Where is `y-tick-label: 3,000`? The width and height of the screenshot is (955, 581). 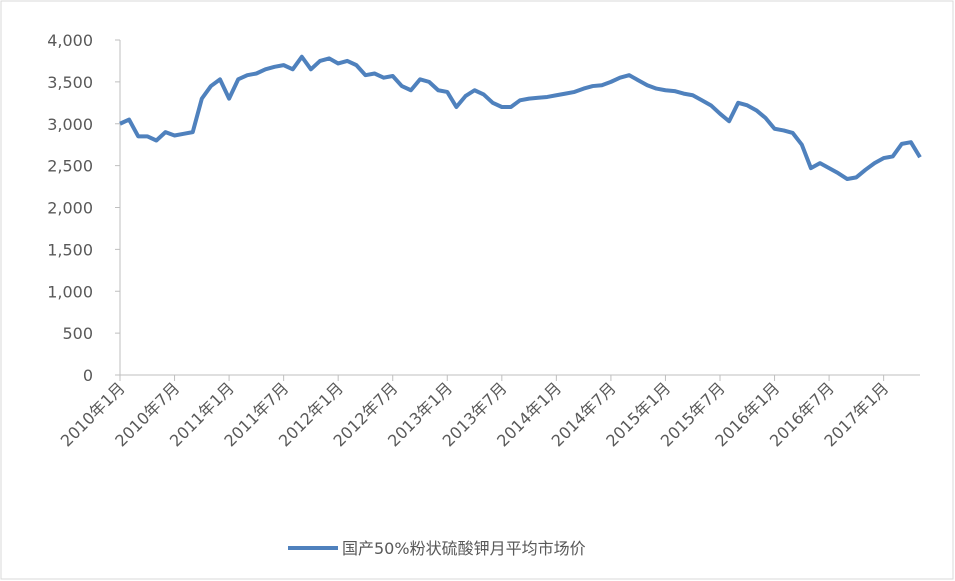
y-tick-label: 3,000 is located at coordinates (70, 124).